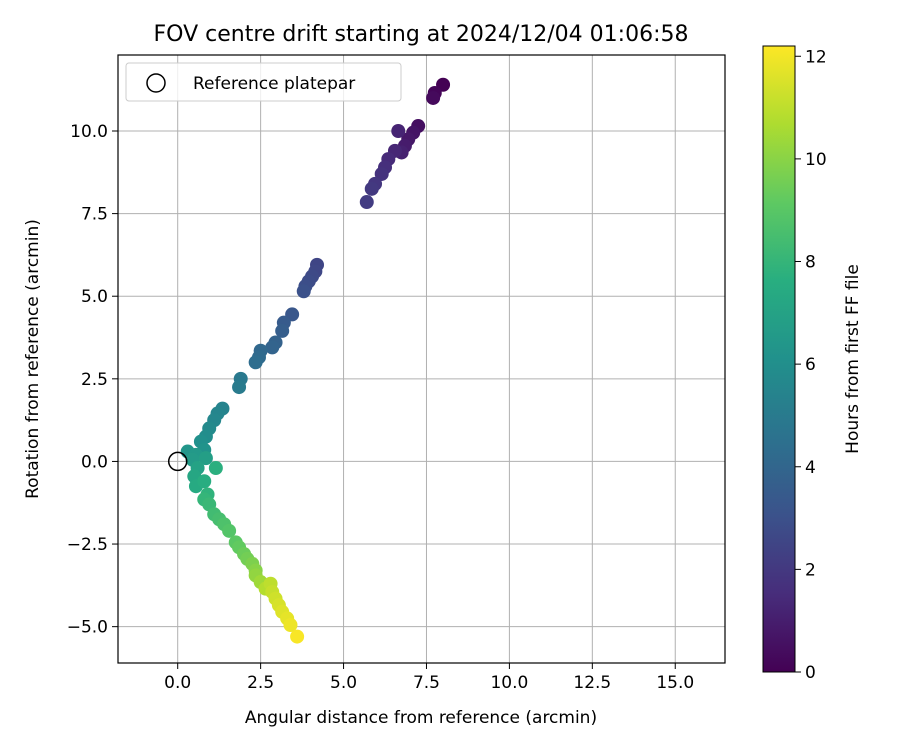  I want to click on colorbar-tick-label: 10, so click(816, 160).